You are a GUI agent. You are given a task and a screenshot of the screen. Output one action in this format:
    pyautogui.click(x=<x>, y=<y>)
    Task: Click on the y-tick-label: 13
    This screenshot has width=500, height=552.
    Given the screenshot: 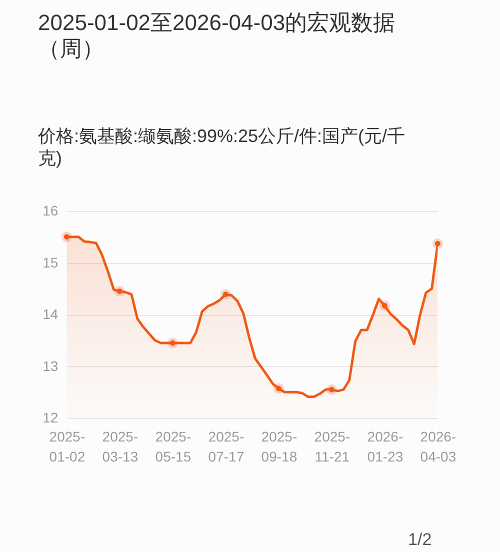 What is the action you would take?
    pyautogui.click(x=50, y=366)
    